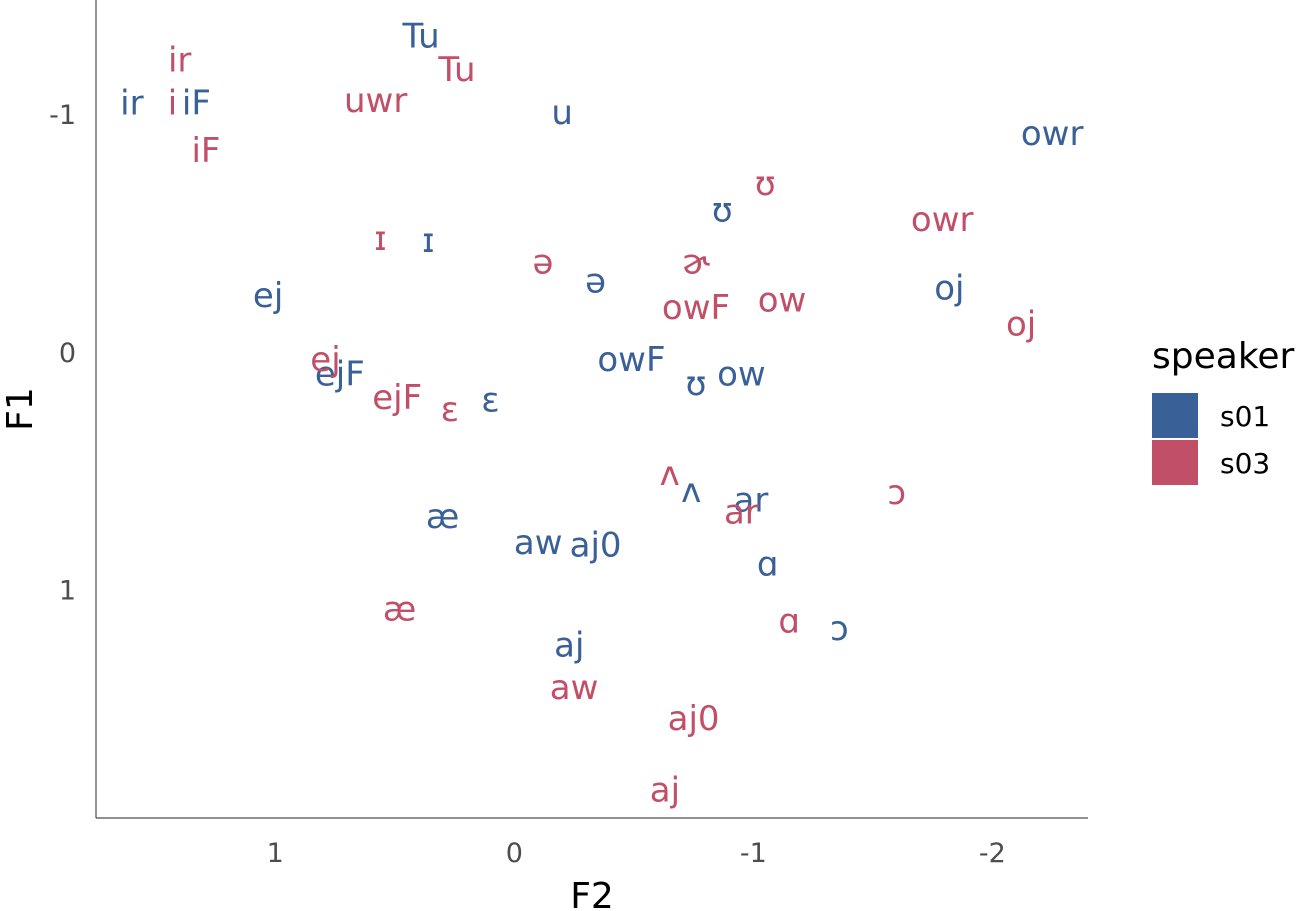  I want to click on data-point-label-s03: aw, so click(574, 688).